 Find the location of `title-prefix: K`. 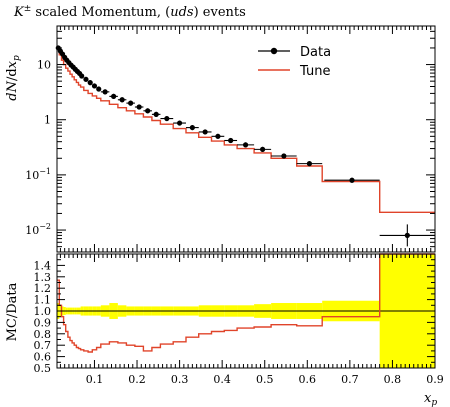

title-prefix: K is located at coordinates (19, 12).